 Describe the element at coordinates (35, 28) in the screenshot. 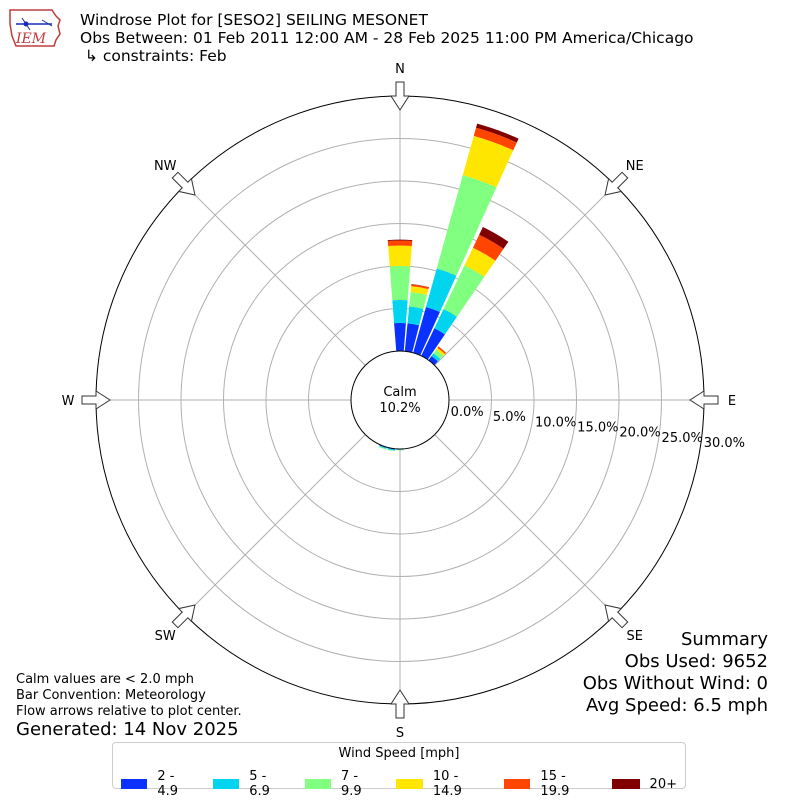

I see `iem-logo: IEM` at that location.